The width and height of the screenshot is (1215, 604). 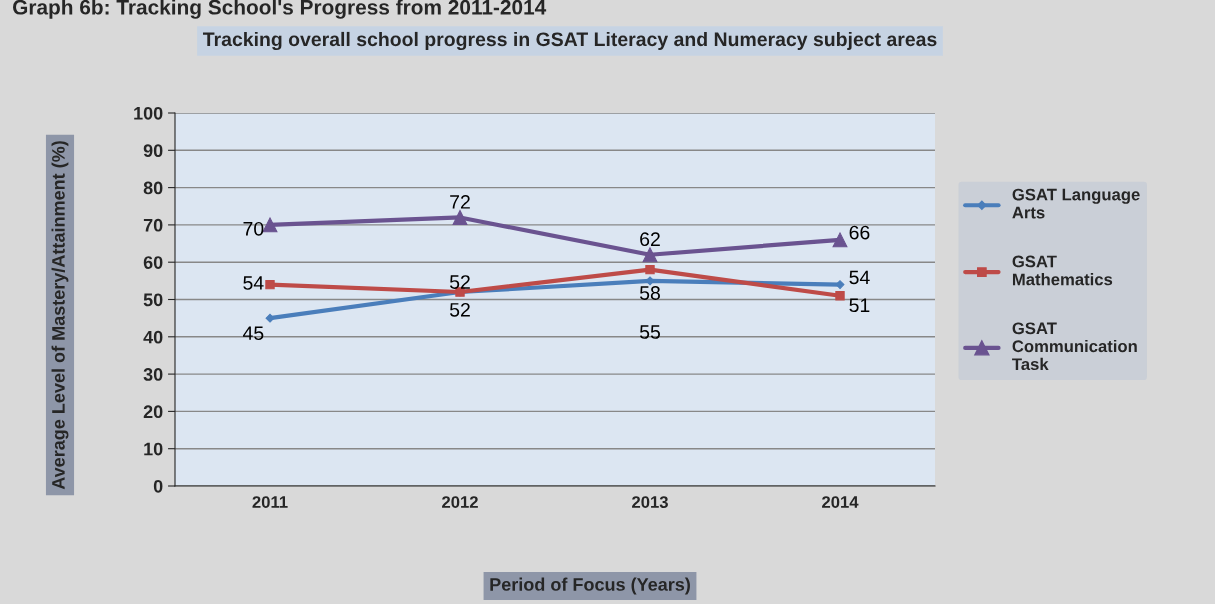 What do you see at coordinates (153, 151) in the screenshot?
I see `y-tick-label: 90` at bounding box center [153, 151].